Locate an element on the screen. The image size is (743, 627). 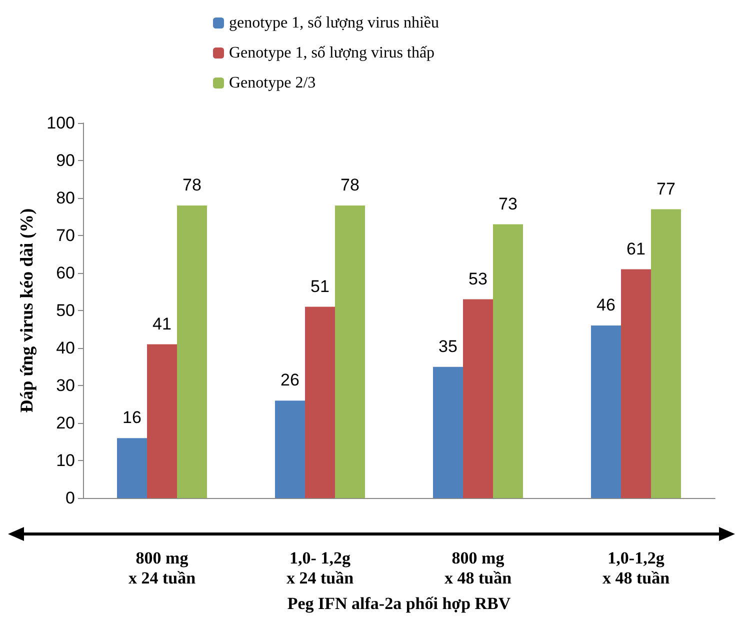
legend-label: Genotype 1, số lượng virus thấp is located at coordinates (332, 53).